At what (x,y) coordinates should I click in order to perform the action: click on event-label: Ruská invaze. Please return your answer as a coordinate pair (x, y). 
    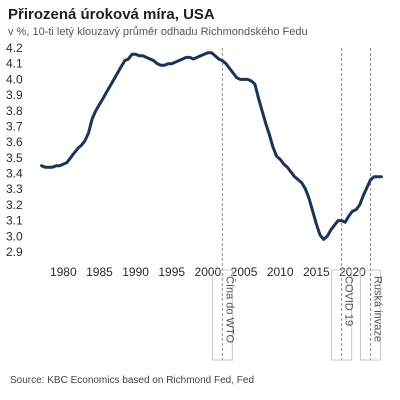
    Looking at the image, I should click on (378, 309).